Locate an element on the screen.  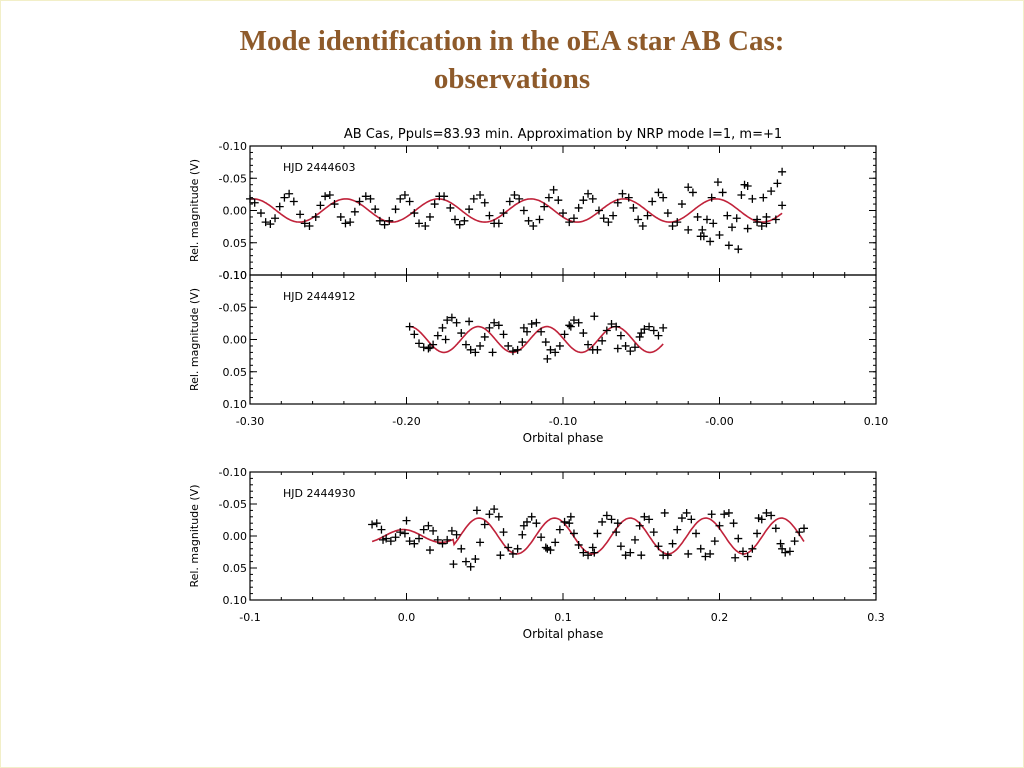
x-tick-label: 0.2 is located at coordinates (720, 617).